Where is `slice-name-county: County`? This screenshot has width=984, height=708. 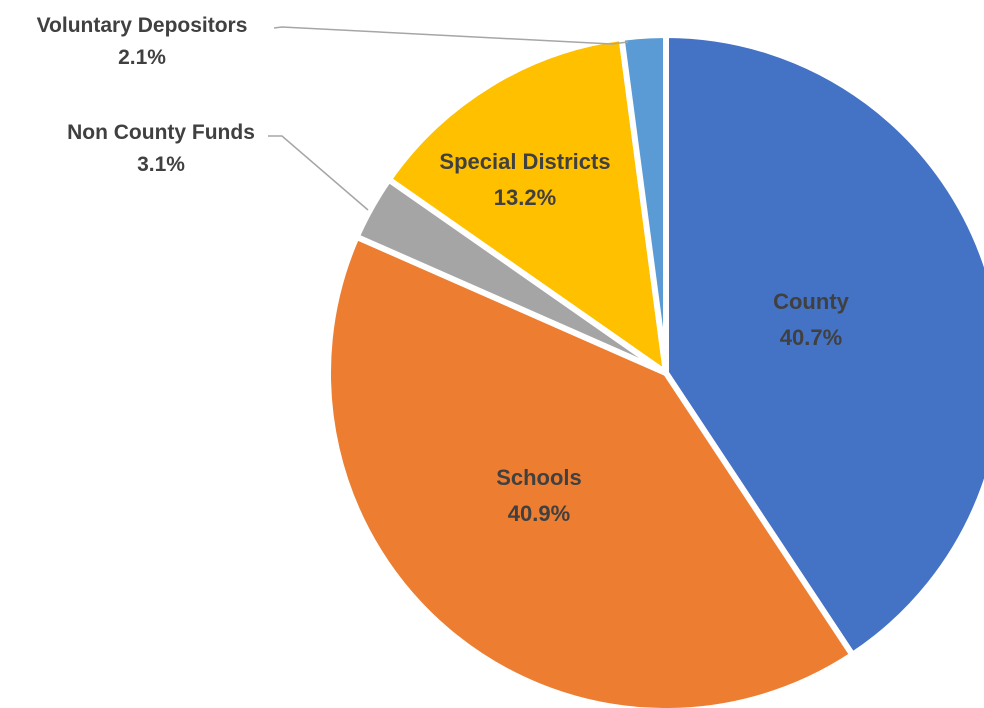
slice-name-county: County is located at coordinates (811, 301).